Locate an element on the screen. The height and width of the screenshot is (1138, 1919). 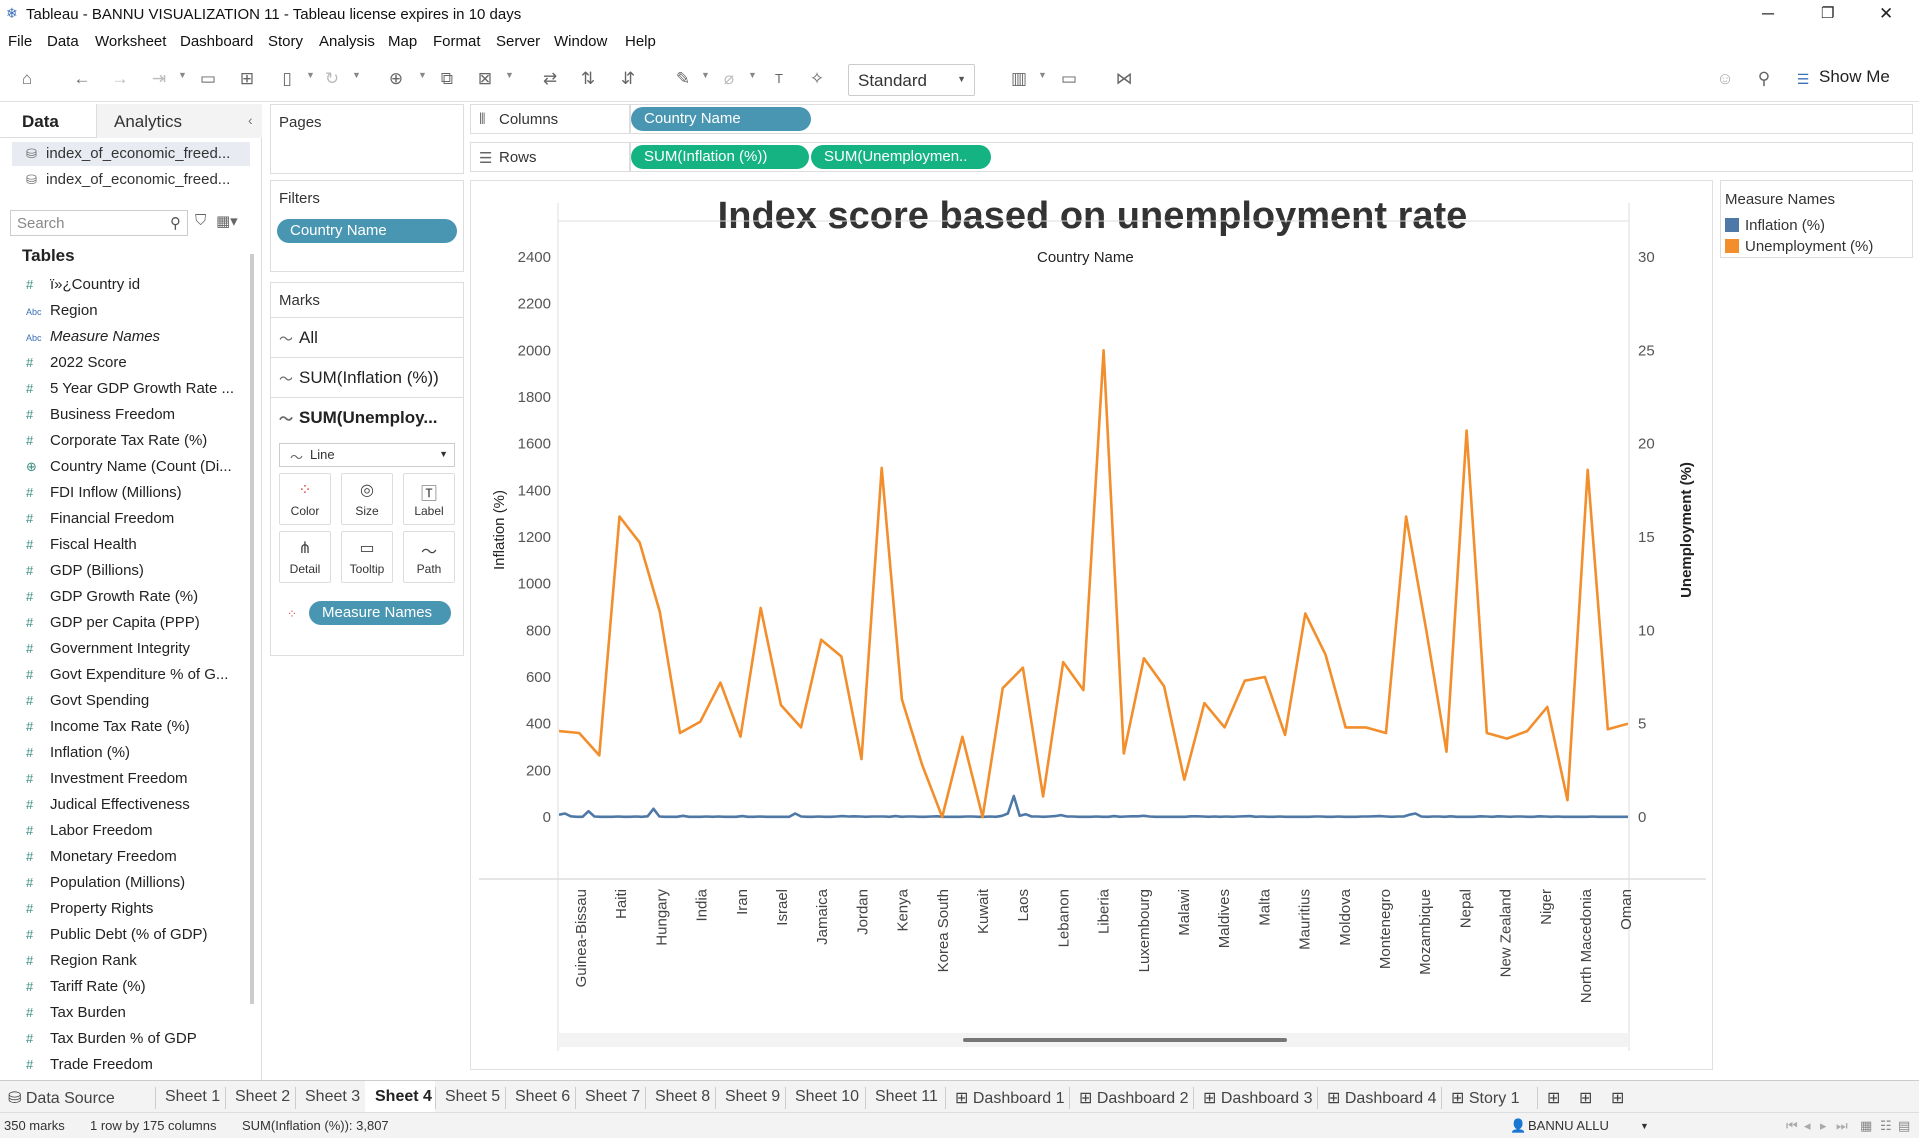
scrollbar is located at coordinates (252, 629).